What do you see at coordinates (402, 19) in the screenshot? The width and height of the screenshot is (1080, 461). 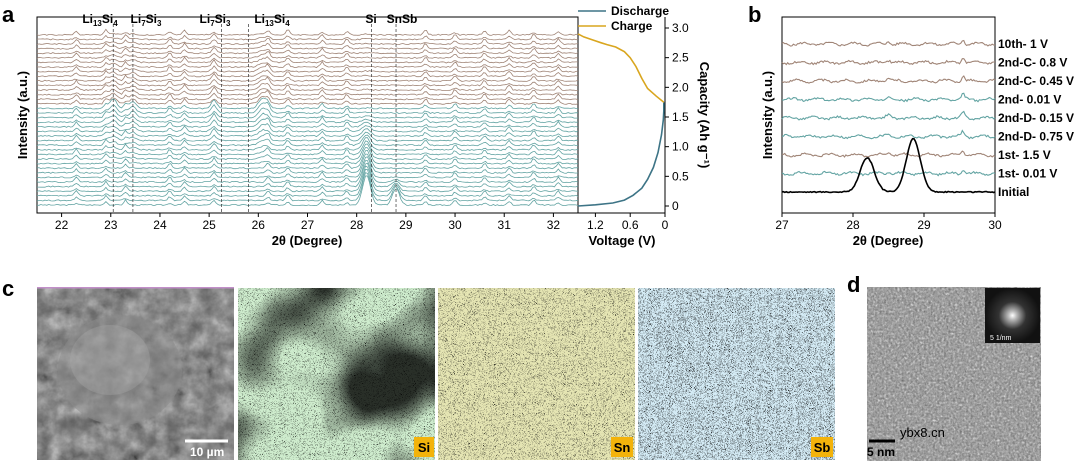 I see `phase-label: SnSb` at bounding box center [402, 19].